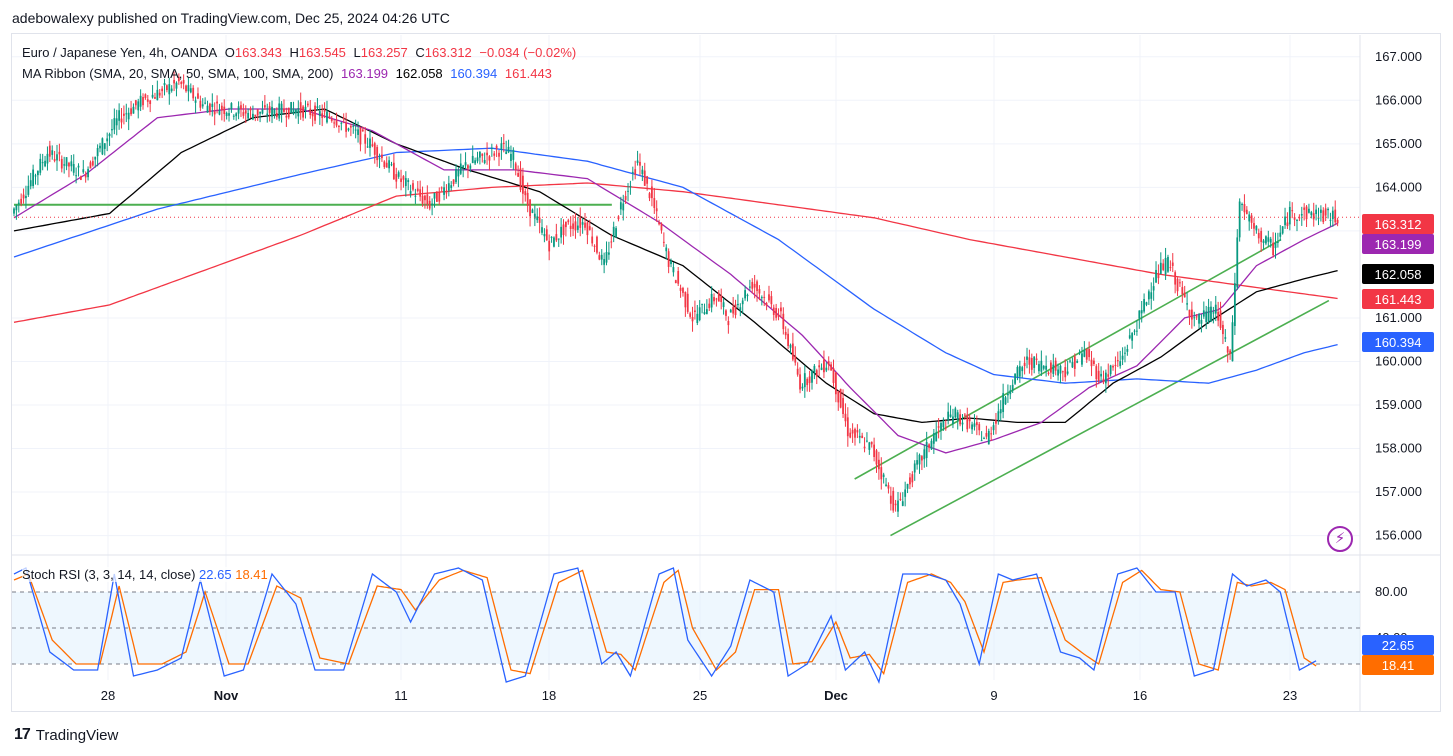 The height and width of the screenshot is (756, 1453). What do you see at coordinates (1398, 645) in the screenshot?
I see `stoch-label-k-bg` at bounding box center [1398, 645].